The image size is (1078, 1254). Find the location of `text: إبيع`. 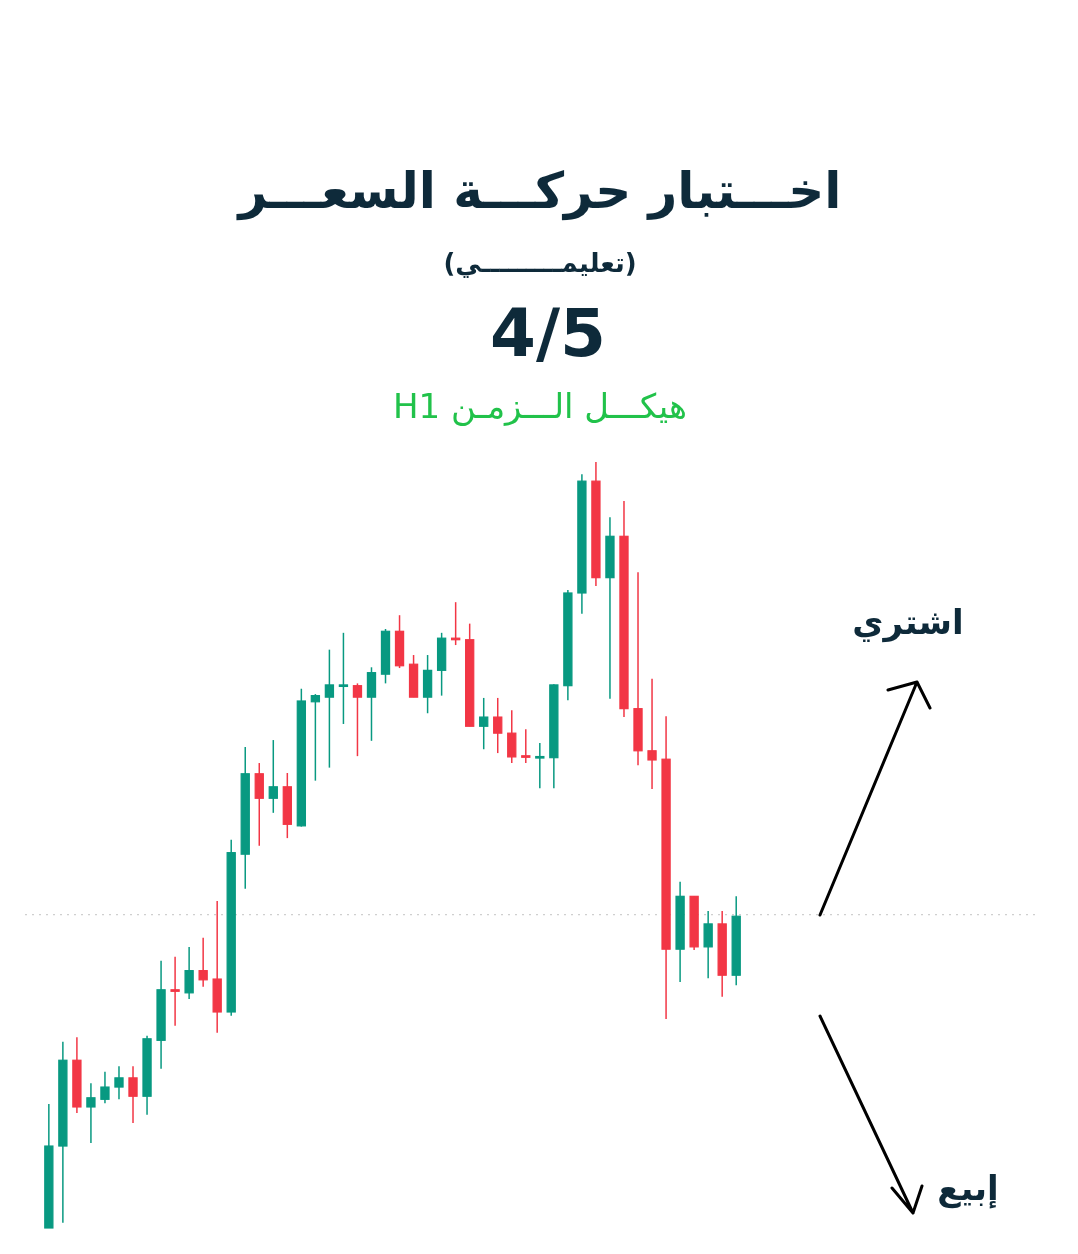

text: إبيع is located at coordinates (968, 1188).